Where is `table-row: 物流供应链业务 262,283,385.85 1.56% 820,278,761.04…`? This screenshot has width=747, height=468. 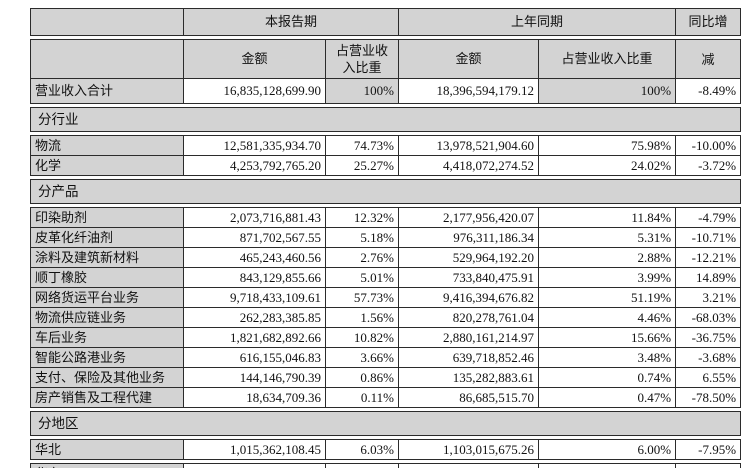
table-row: 物流供应链业务 262,283,385.85 1.56% 820,278,761.04… is located at coordinates (386, 317).